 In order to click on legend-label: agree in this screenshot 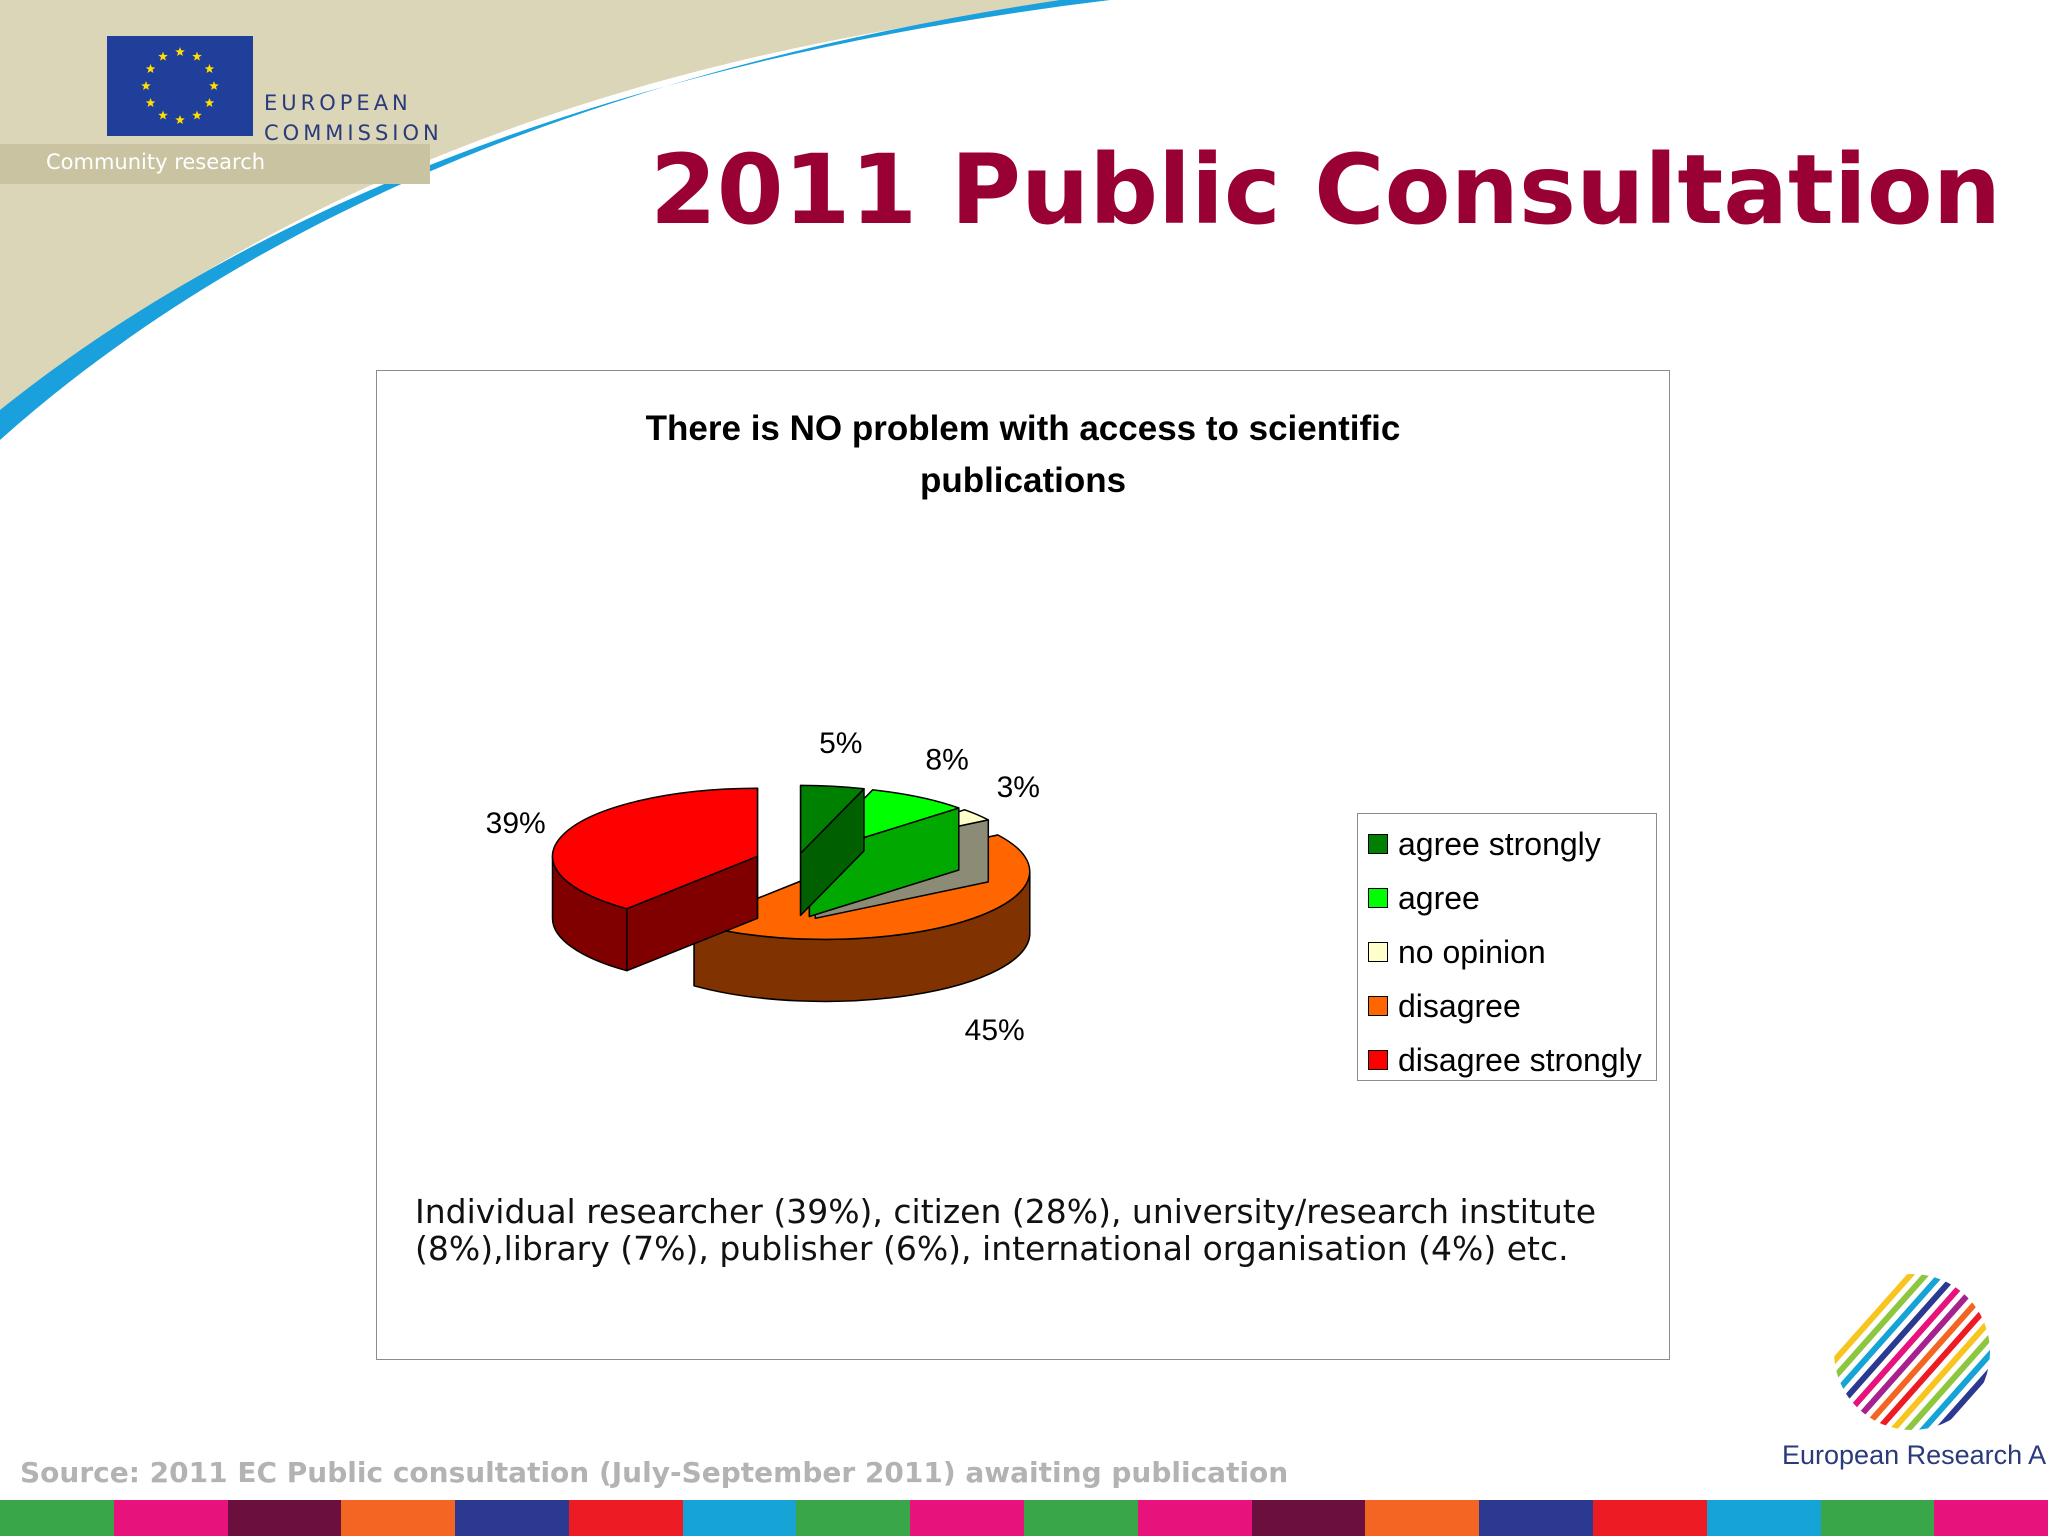, I will do `click(1439, 897)`.